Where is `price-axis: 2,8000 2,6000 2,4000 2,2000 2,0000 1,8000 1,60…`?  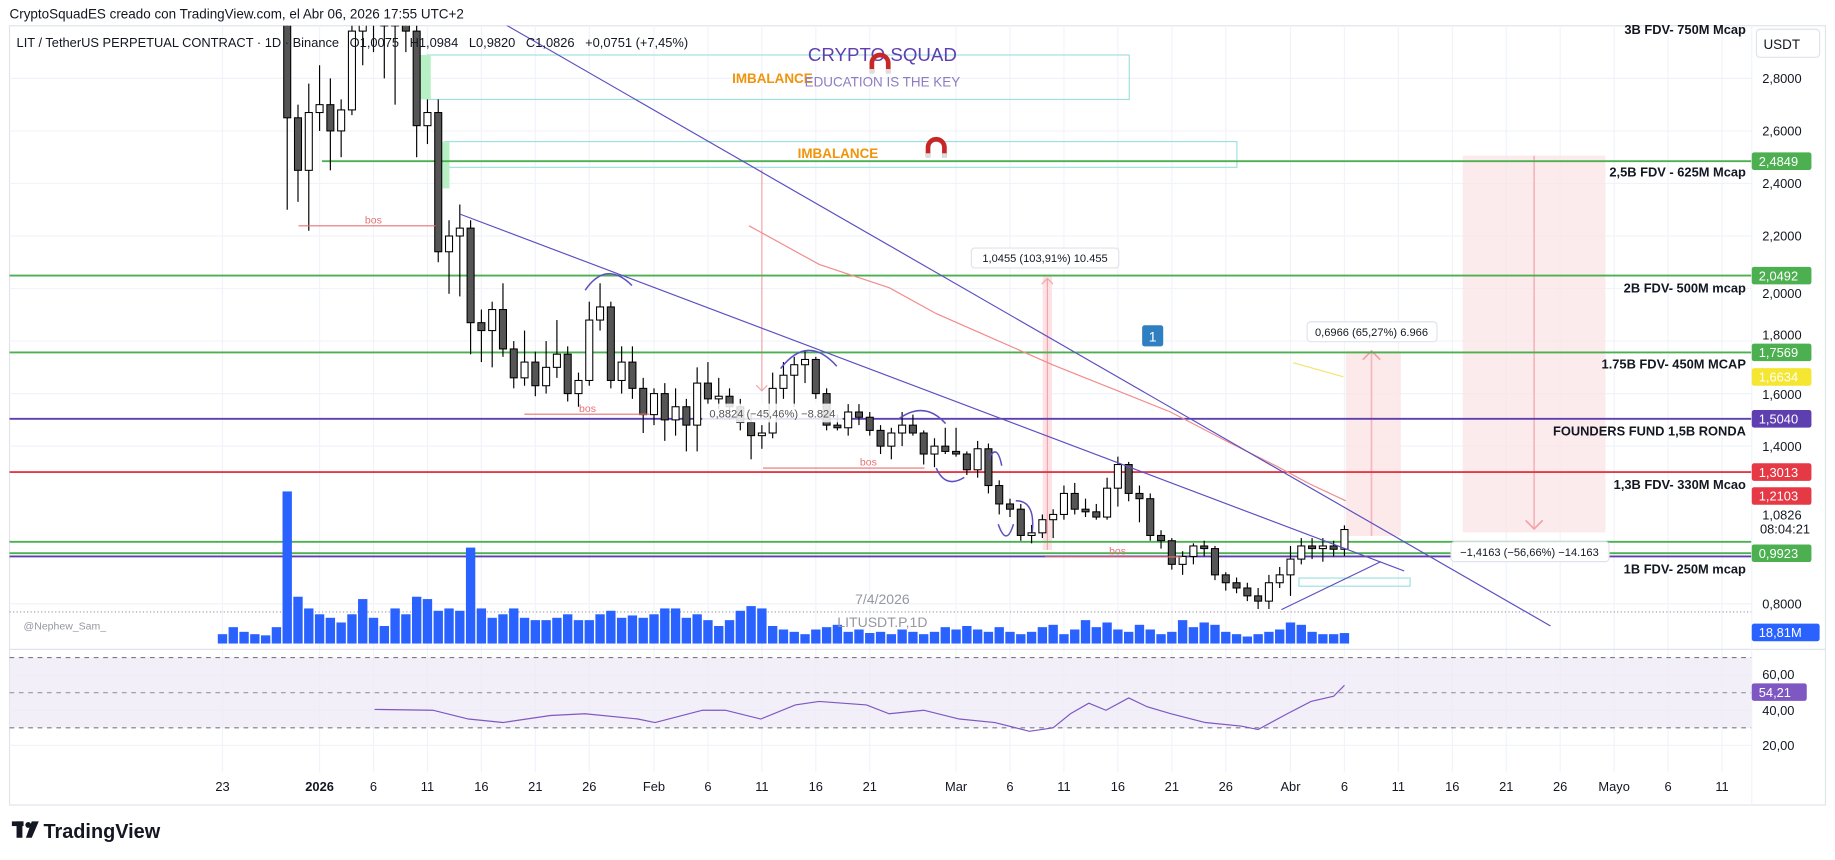 price-axis: 2,8000 2,6000 2,4000 2,2000 2,0000 1,8000 1,60… is located at coordinates (1781, 341).